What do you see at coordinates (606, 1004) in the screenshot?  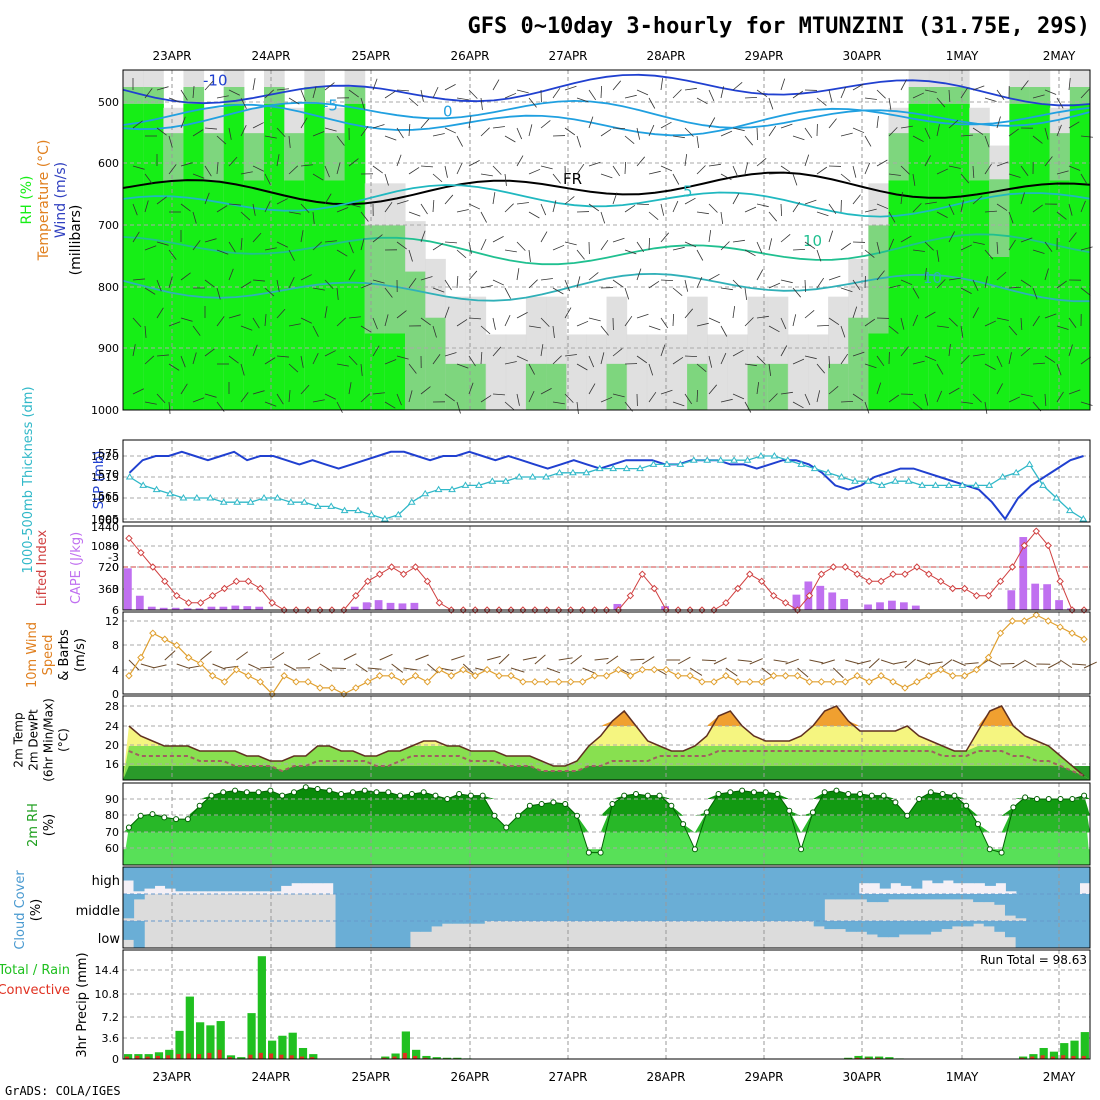 I see `panel-frame` at bounding box center [606, 1004].